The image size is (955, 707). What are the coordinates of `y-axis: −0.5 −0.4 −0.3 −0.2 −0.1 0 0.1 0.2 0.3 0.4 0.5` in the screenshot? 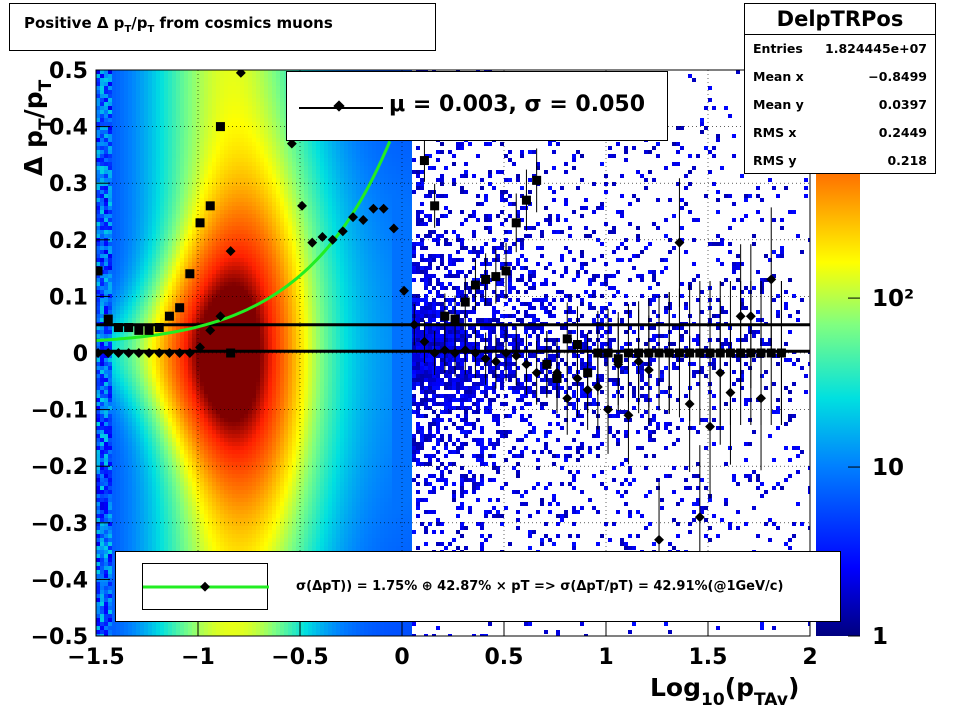 It's located at (70, 354).